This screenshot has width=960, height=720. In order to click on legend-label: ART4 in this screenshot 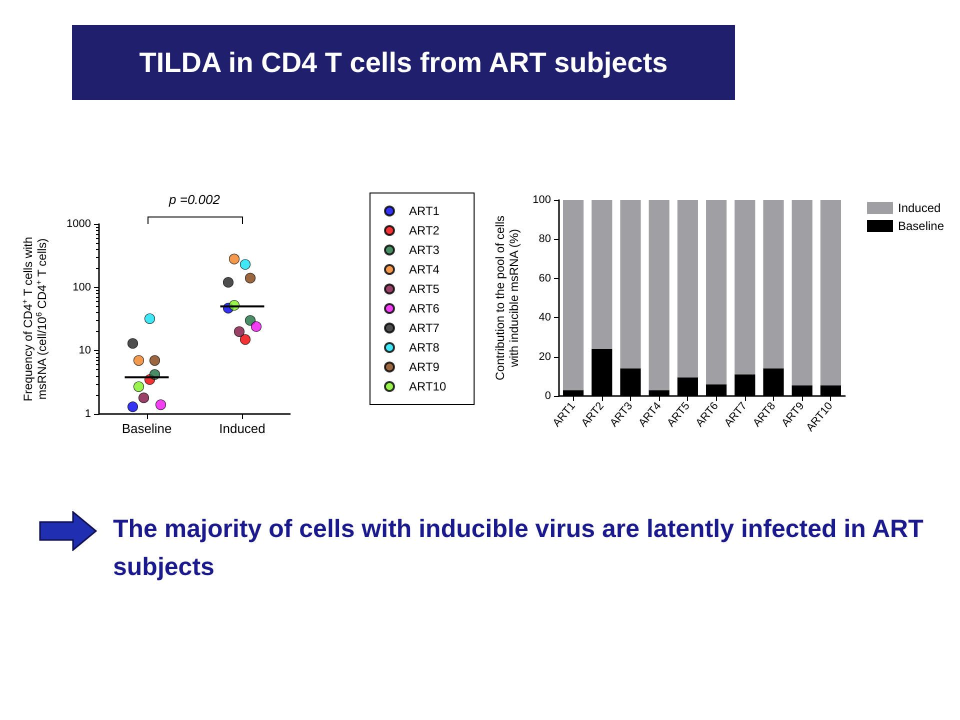, I will do `click(424, 269)`.